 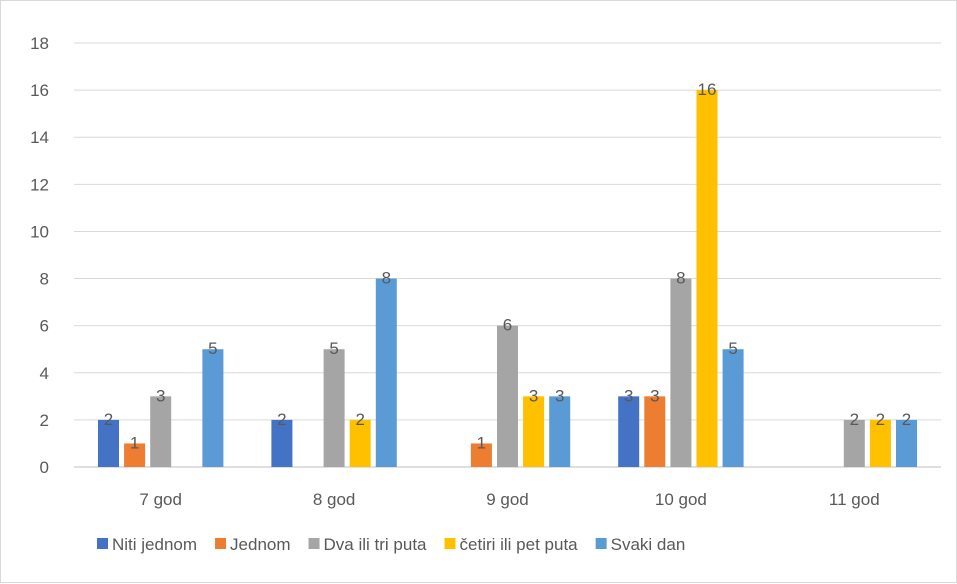 What do you see at coordinates (160, 499) in the screenshot?
I see `x-tick-label: 7 god` at bounding box center [160, 499].